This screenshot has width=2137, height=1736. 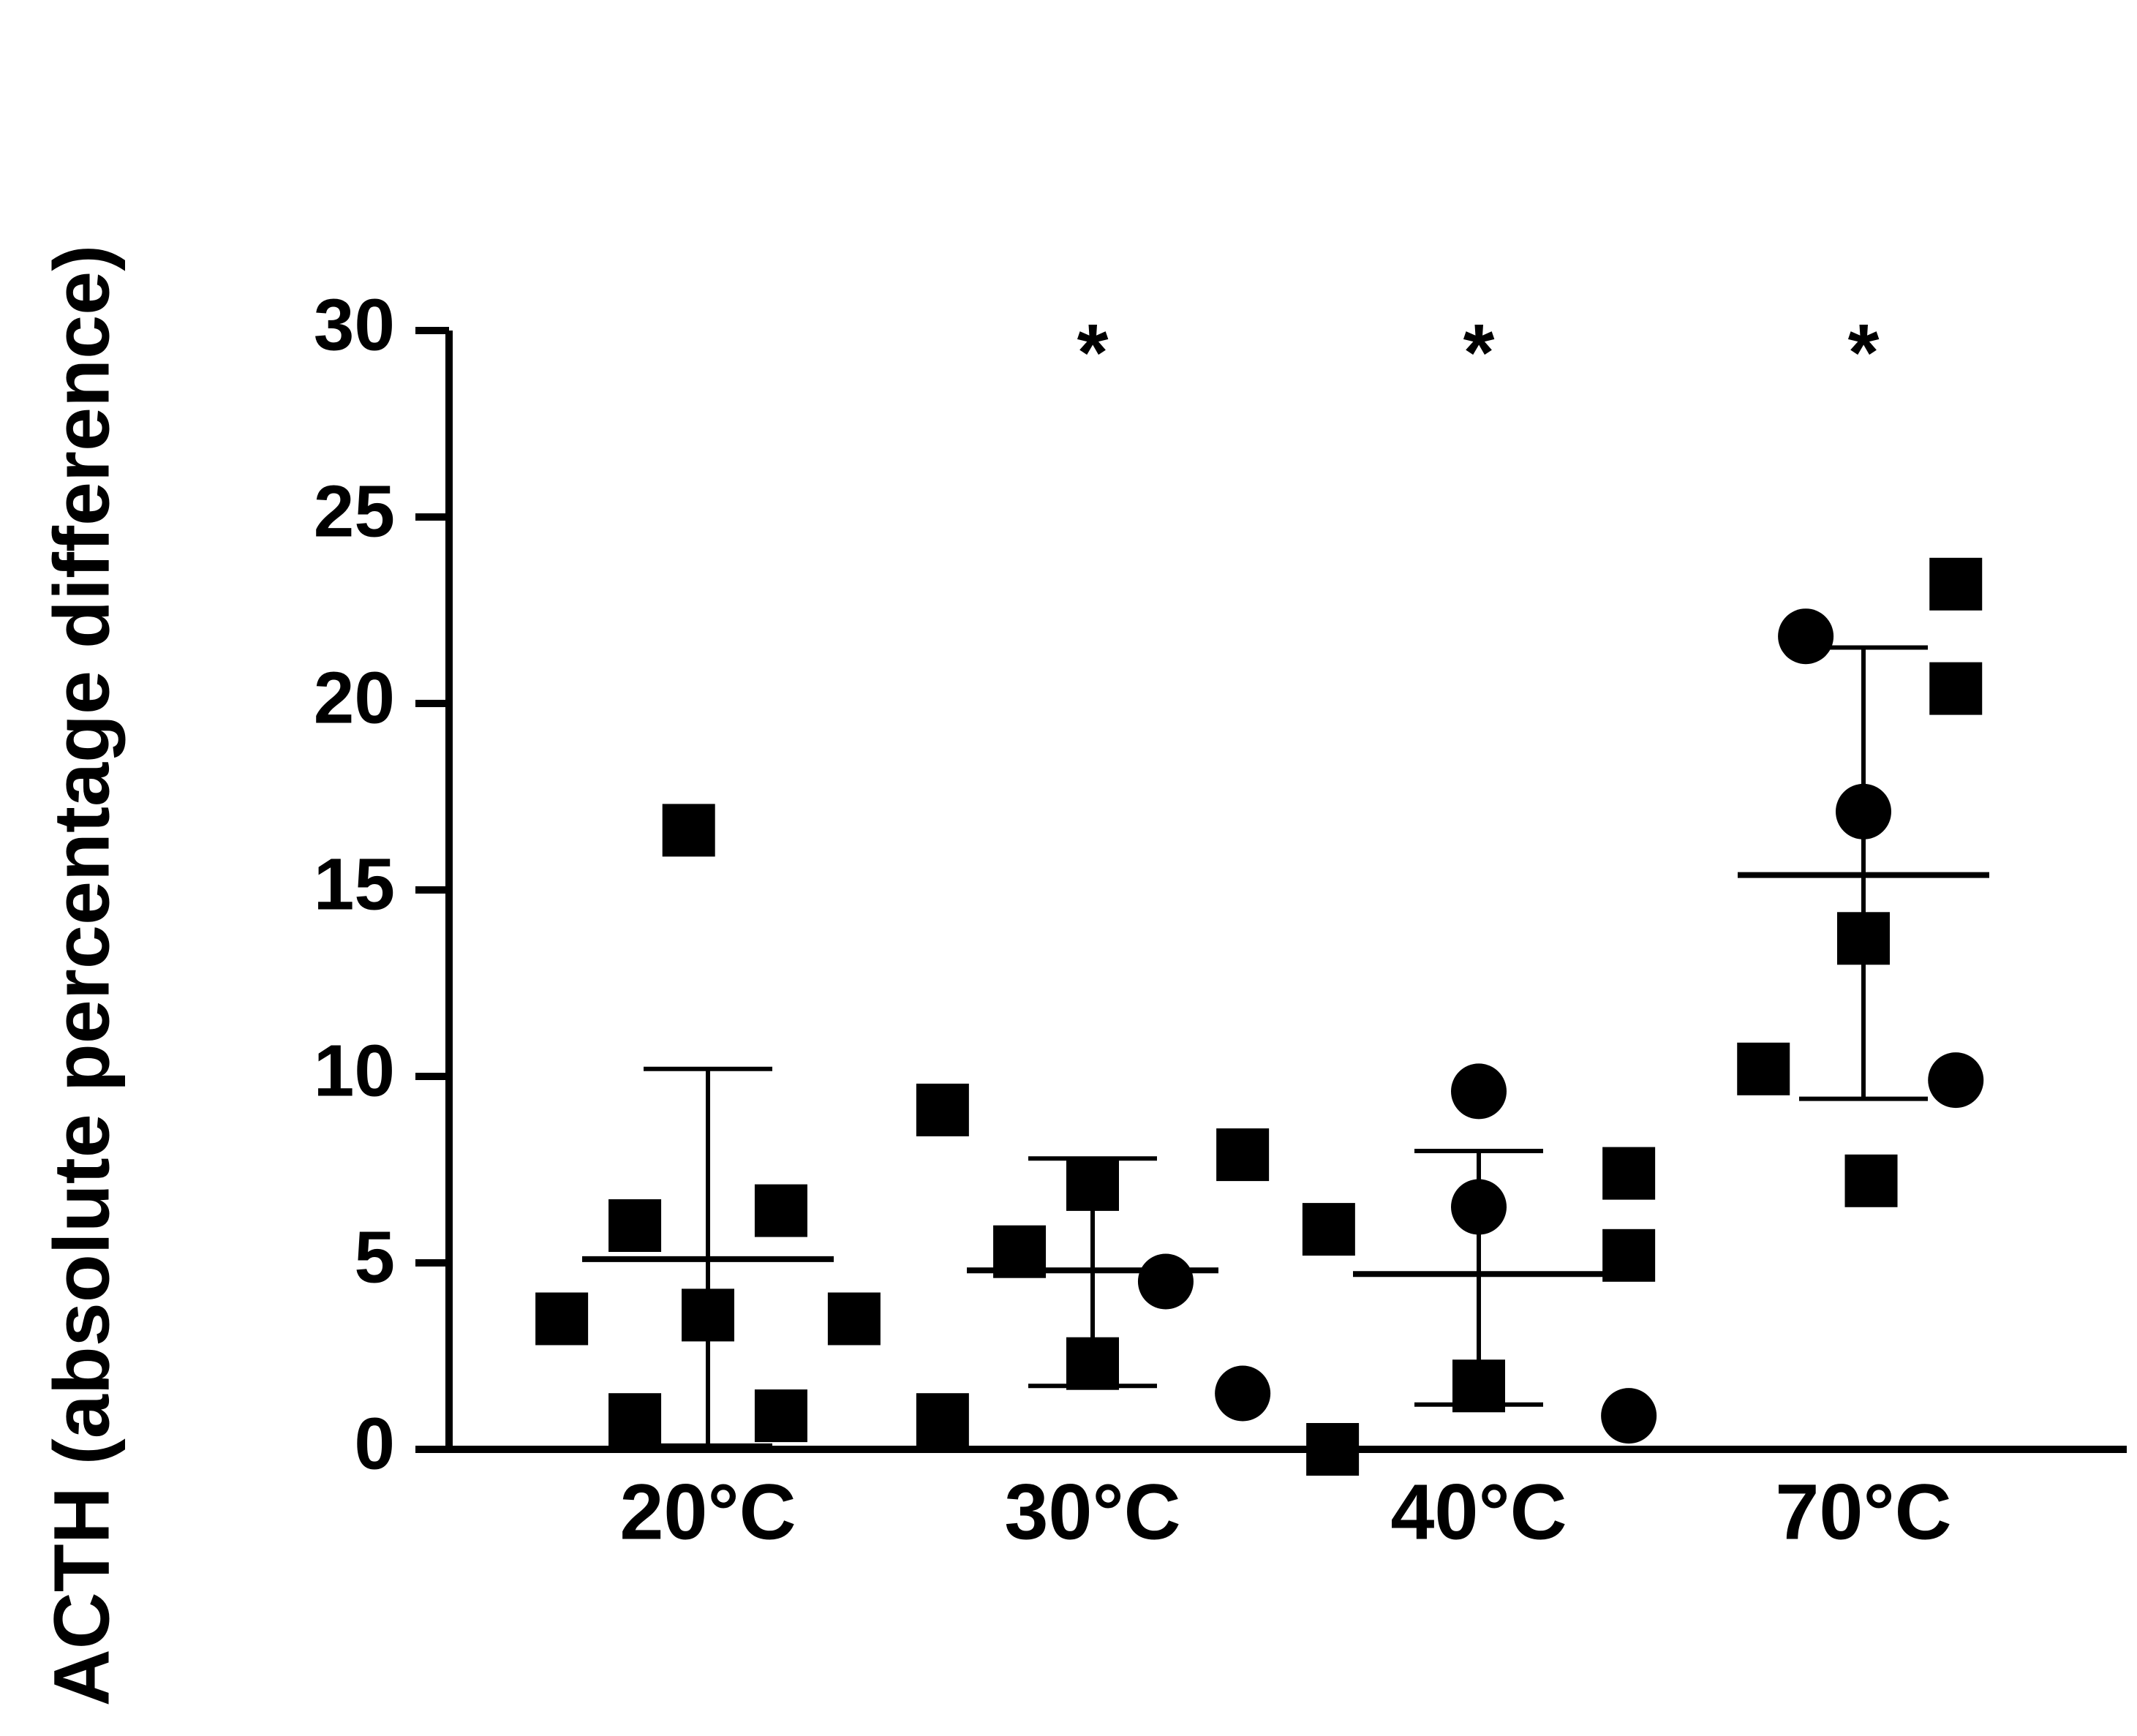 I want to click on y-tick-label: 20, so click(x=354, y=698).